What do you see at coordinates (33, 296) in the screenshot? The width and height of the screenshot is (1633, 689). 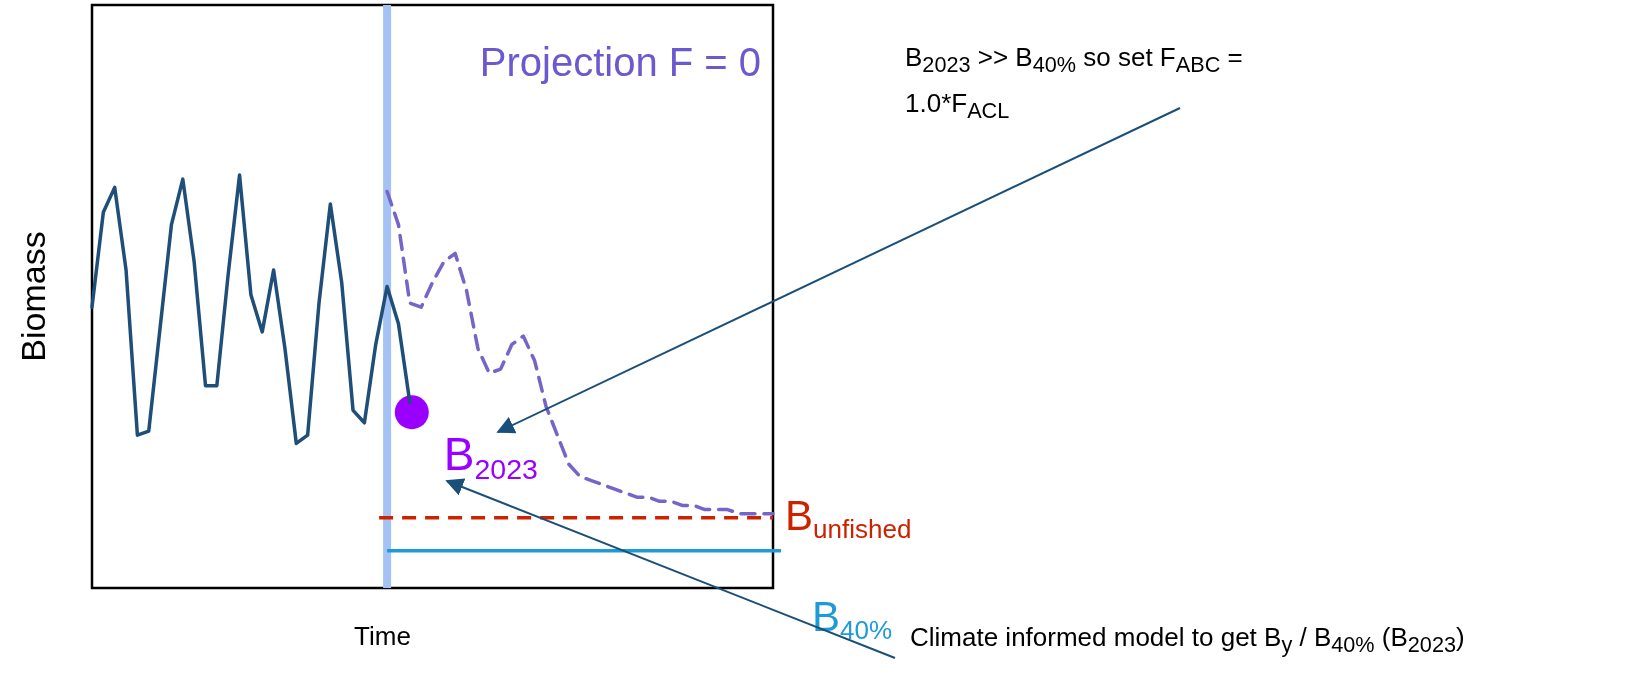 I see `y-axis-title: Biomass` at bounding box center [33, 296].